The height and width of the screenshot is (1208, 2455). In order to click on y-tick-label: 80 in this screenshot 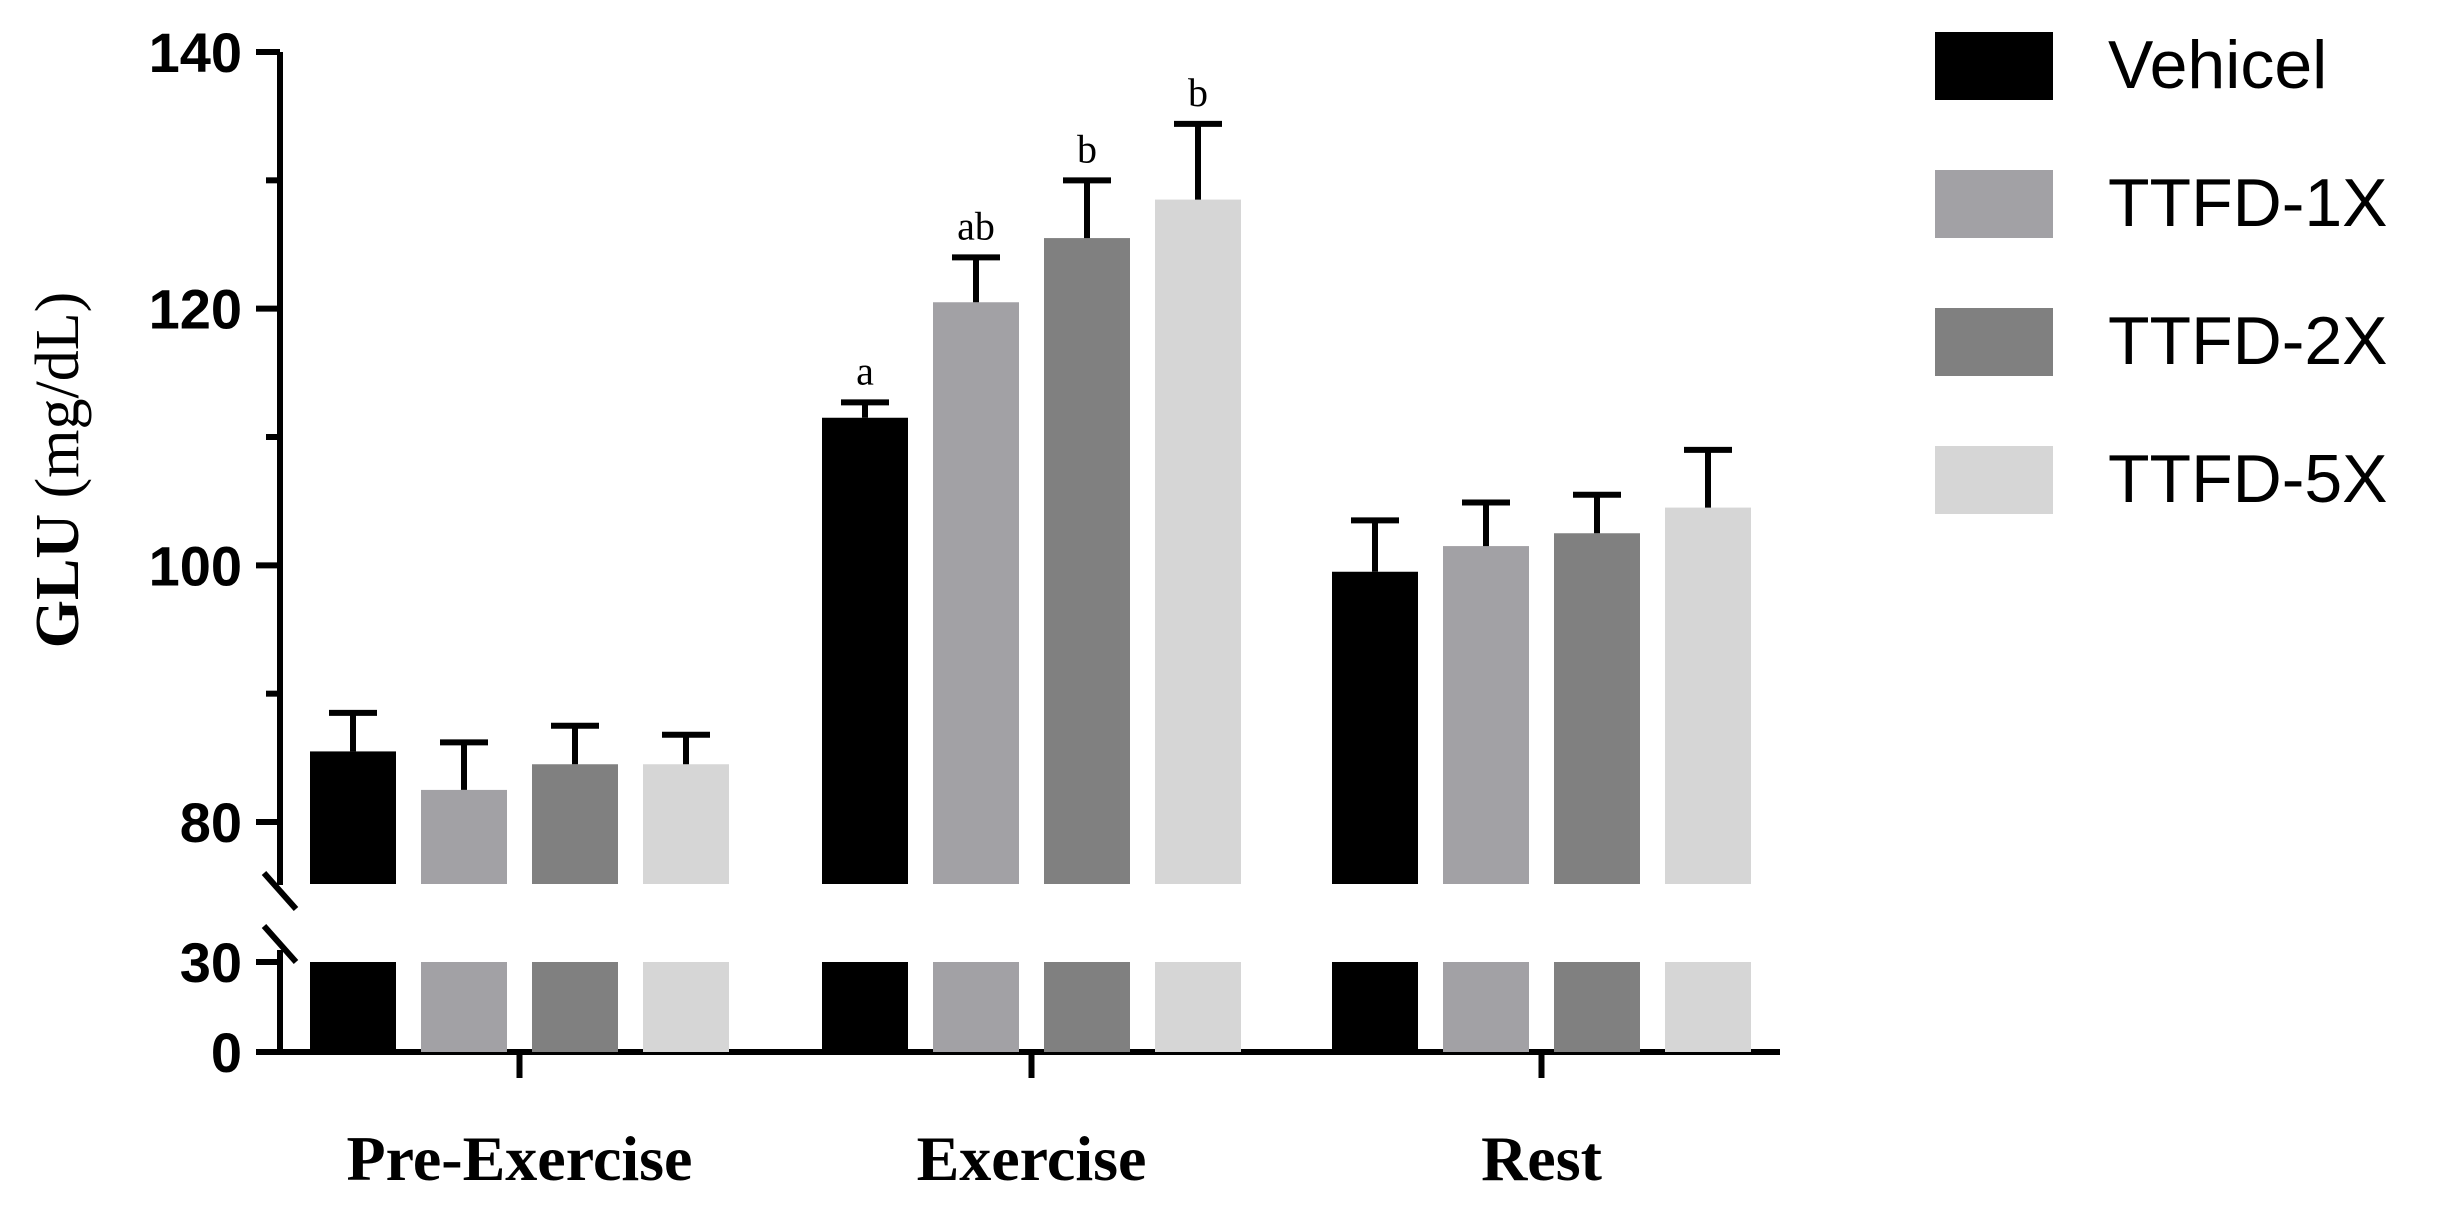, I will do `click(211, 822)`.